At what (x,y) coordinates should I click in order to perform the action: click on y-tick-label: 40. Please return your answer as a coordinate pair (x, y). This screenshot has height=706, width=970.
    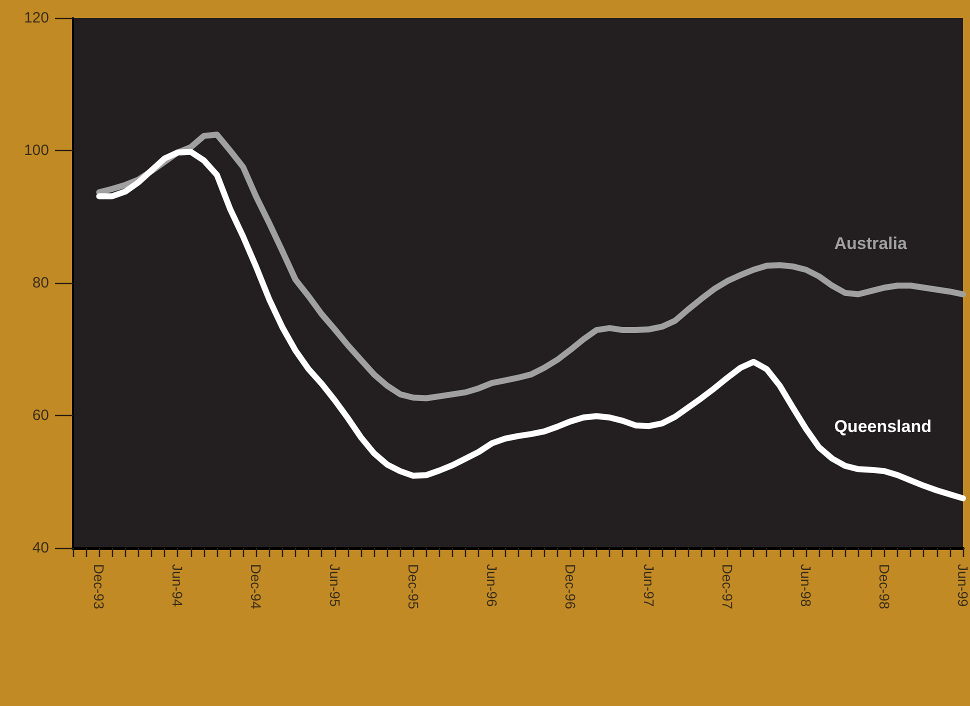
    Looking at the image, I should click on (40, 548).